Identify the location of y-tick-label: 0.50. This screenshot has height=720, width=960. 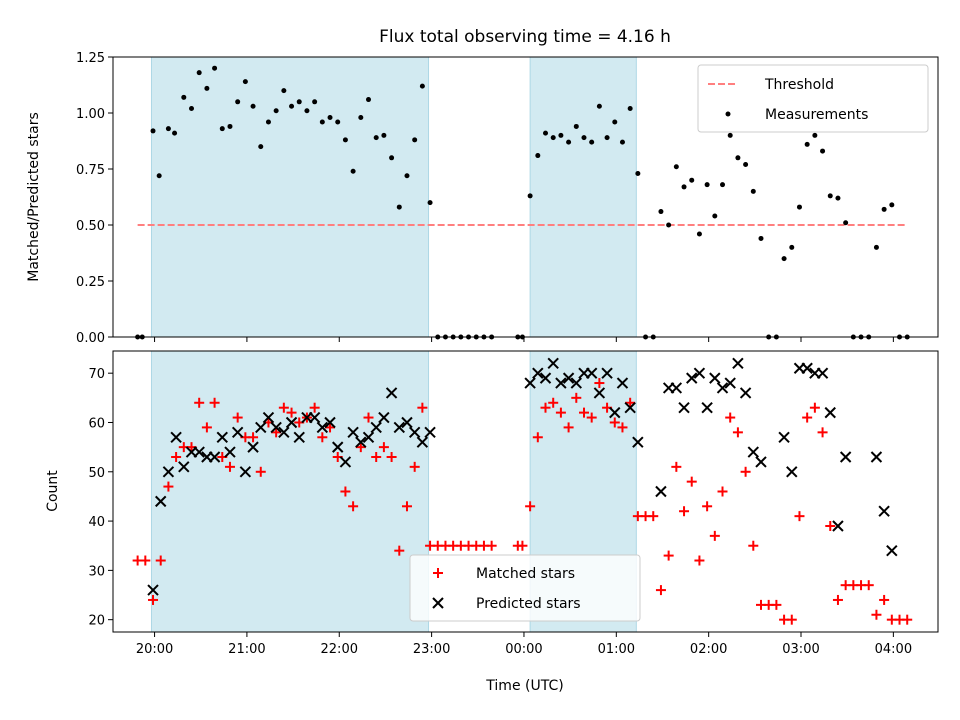
(90, 226).